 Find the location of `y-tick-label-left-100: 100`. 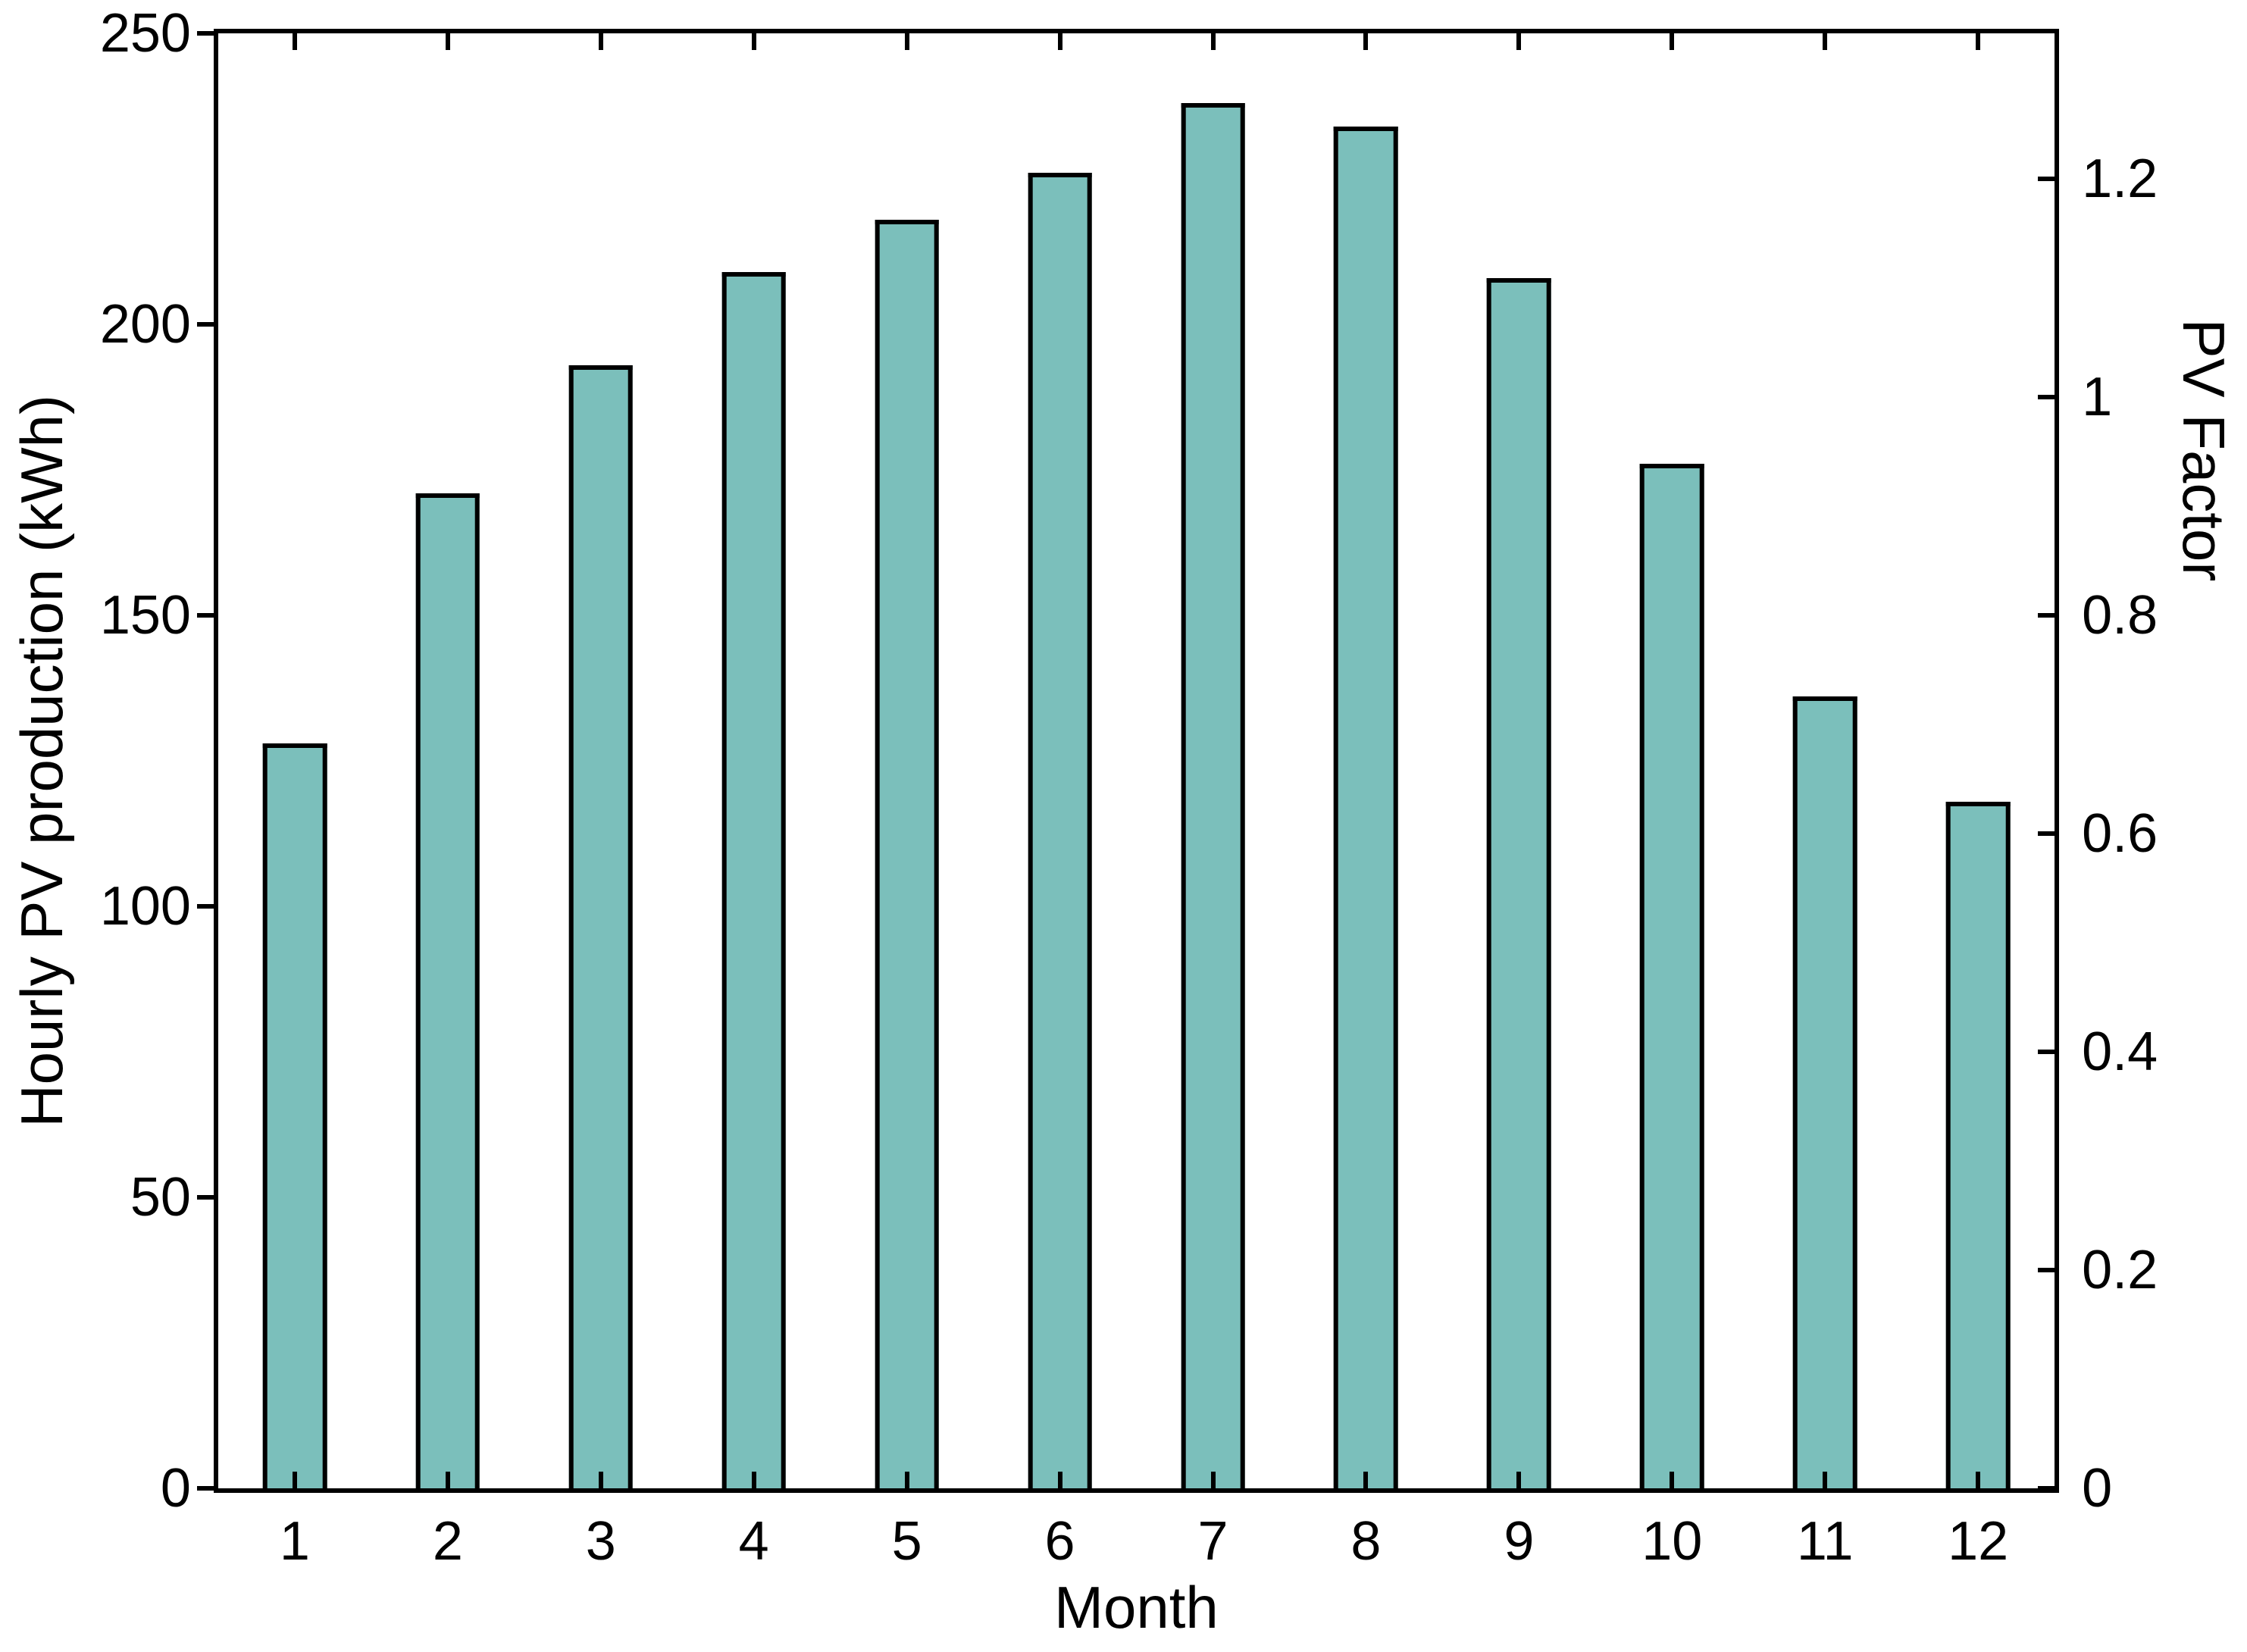

y-tick-label-left-100: 100 is located at coordinates (145, 906).